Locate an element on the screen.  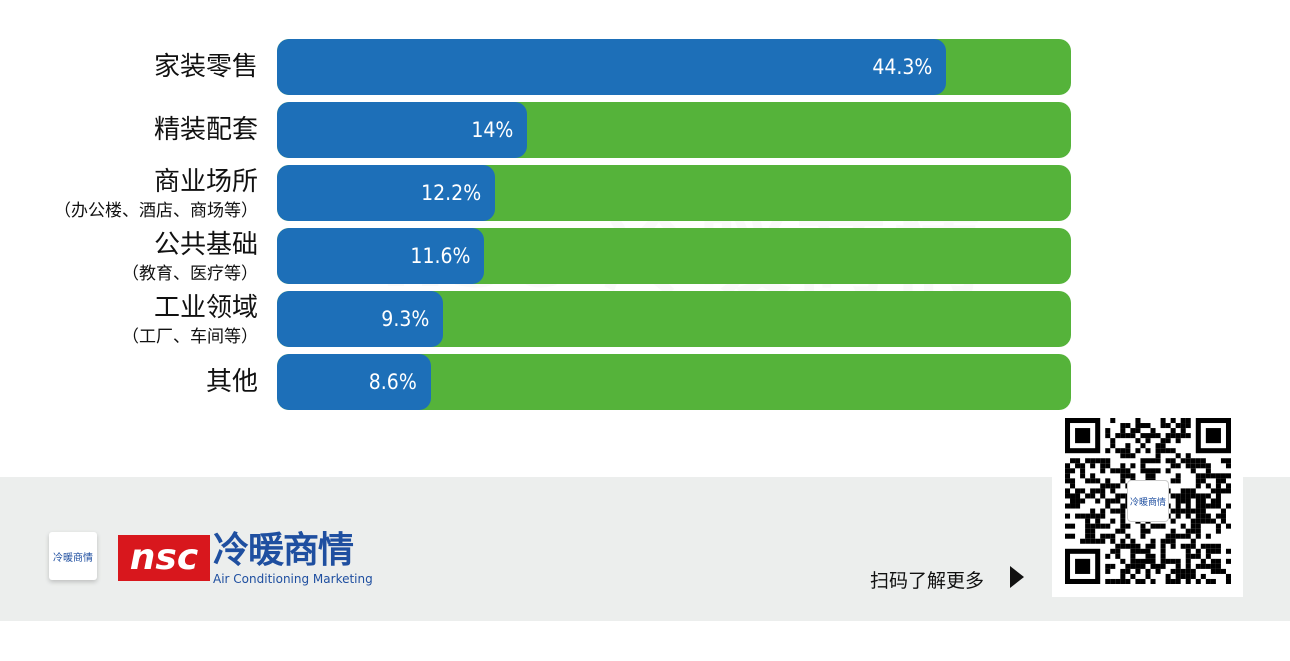
bar-track: 8.6% is located at coordinates (674, 382).